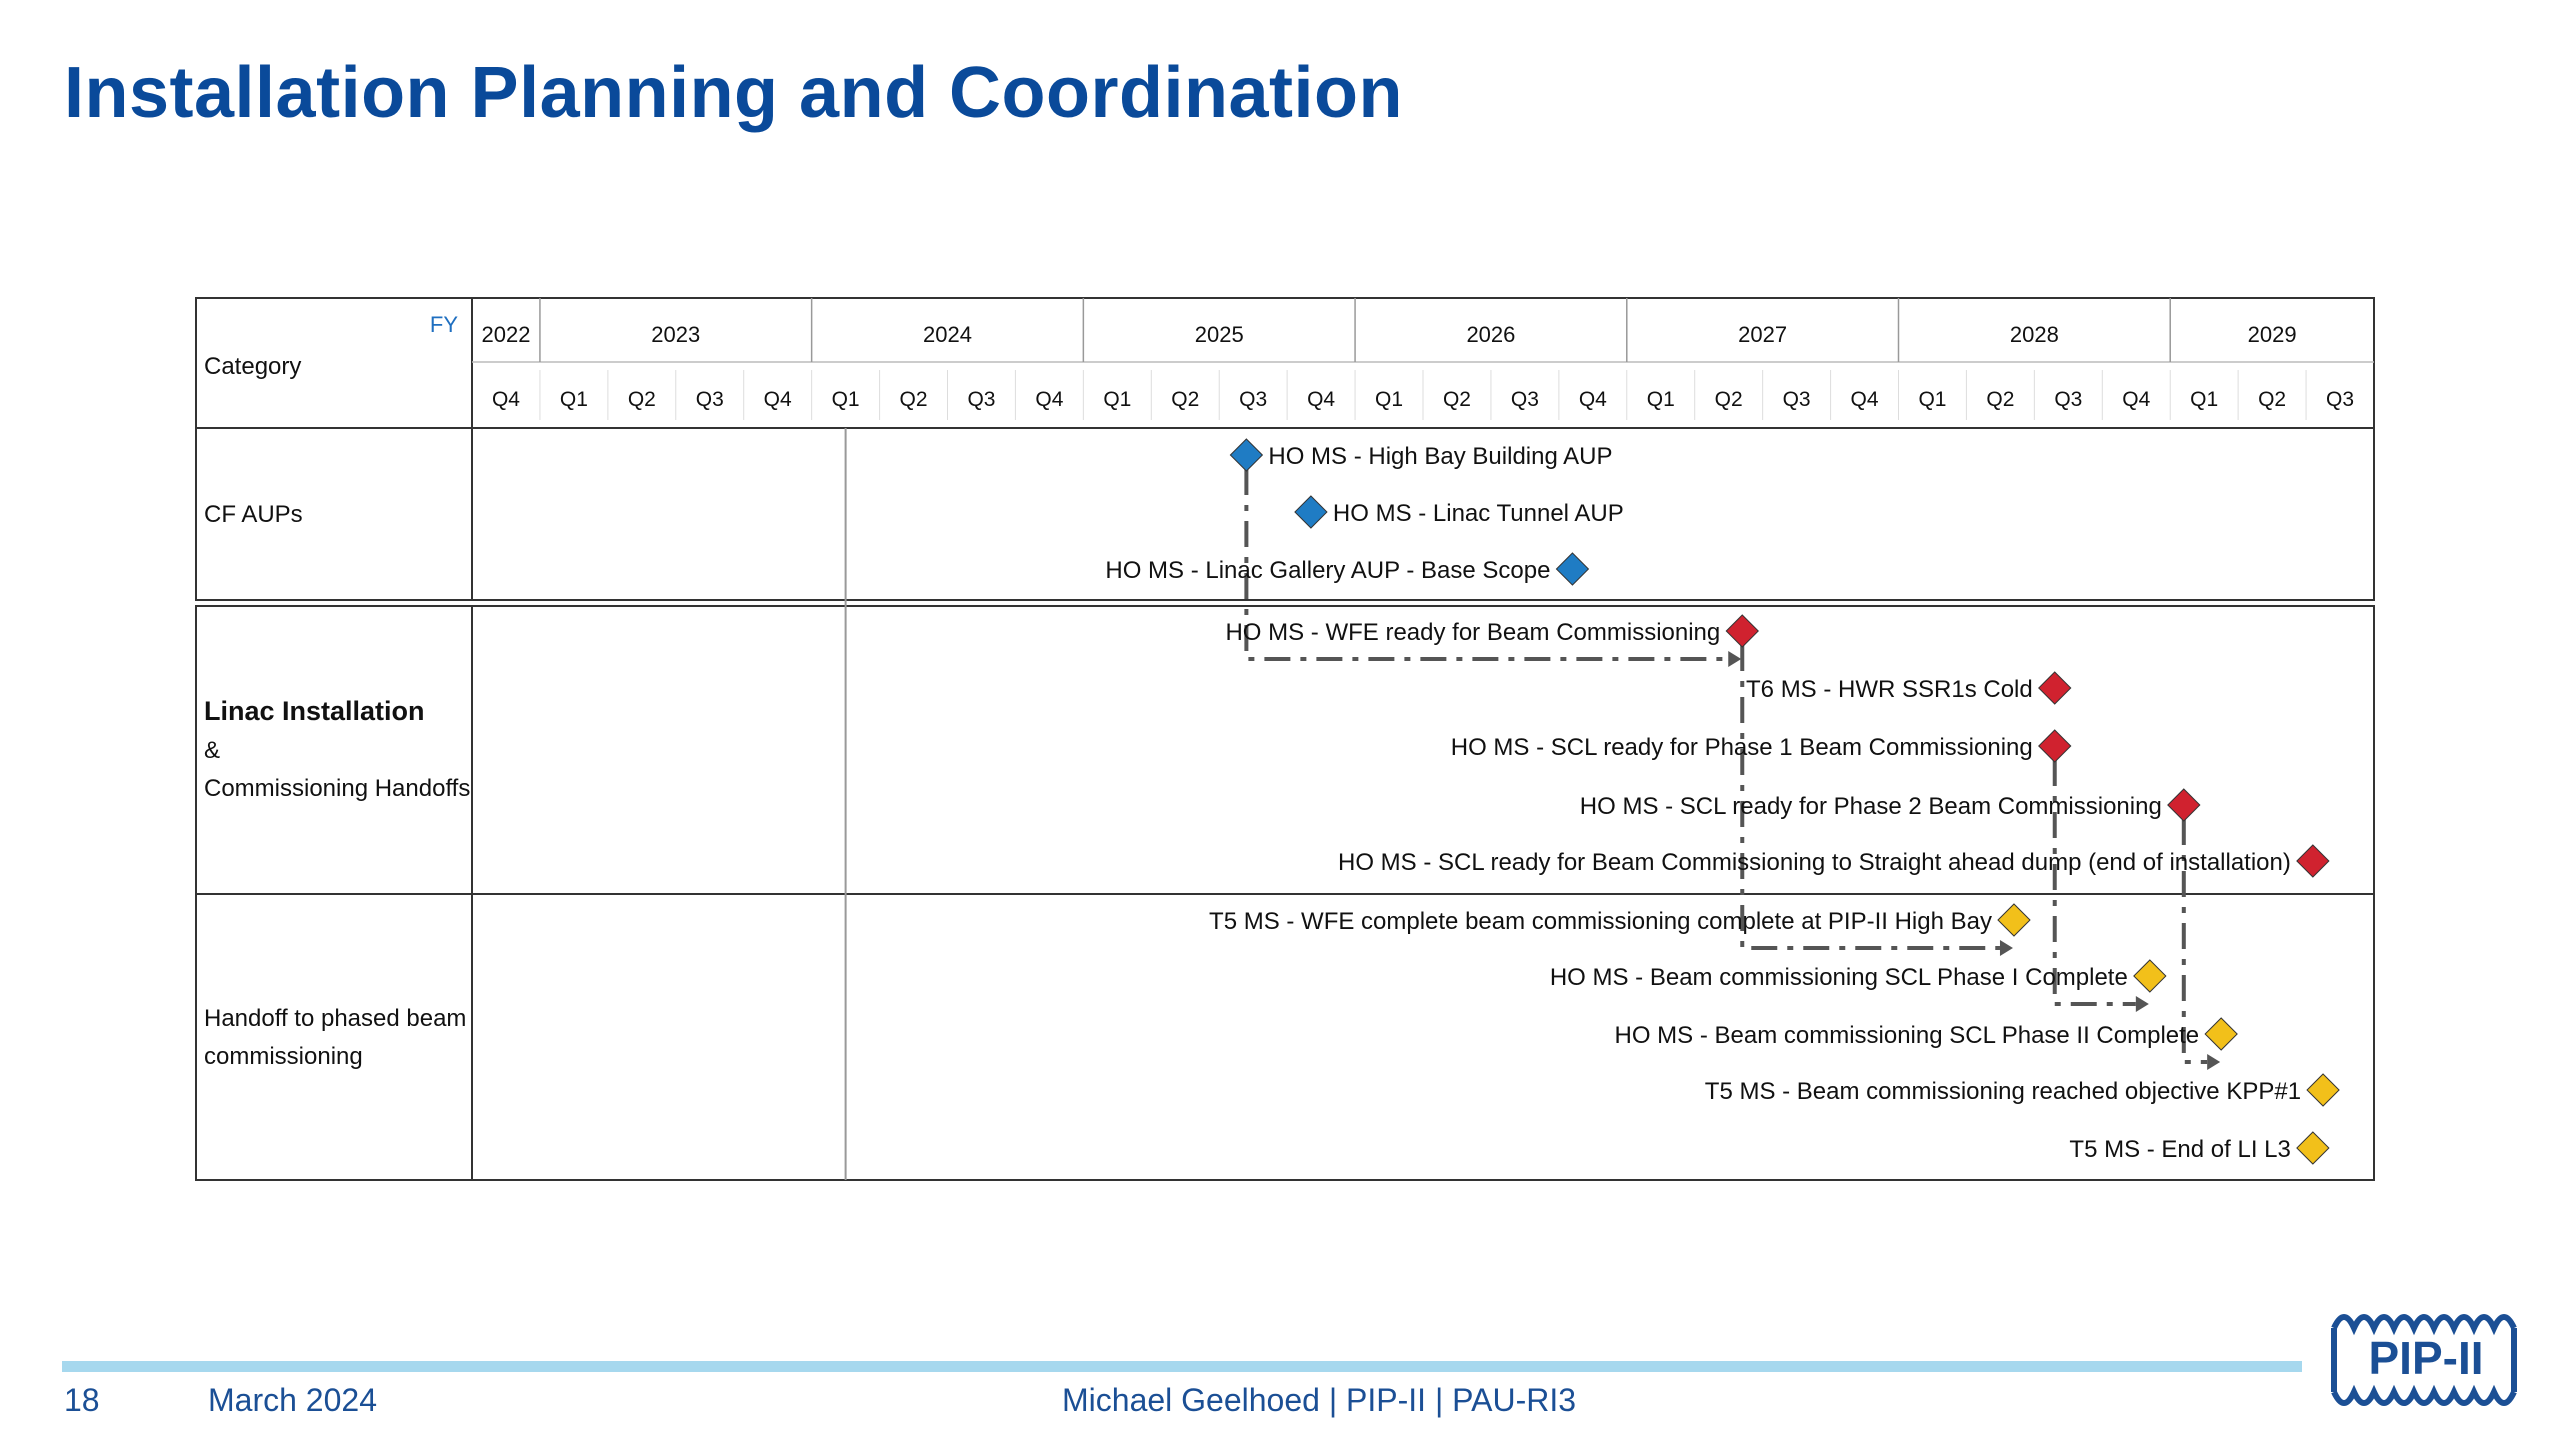  What do you see at coordinates (1729, 399) in the screenshot?
I see `quarter-label-2027-Q2: Q2` at bounding box center [1729, 399].